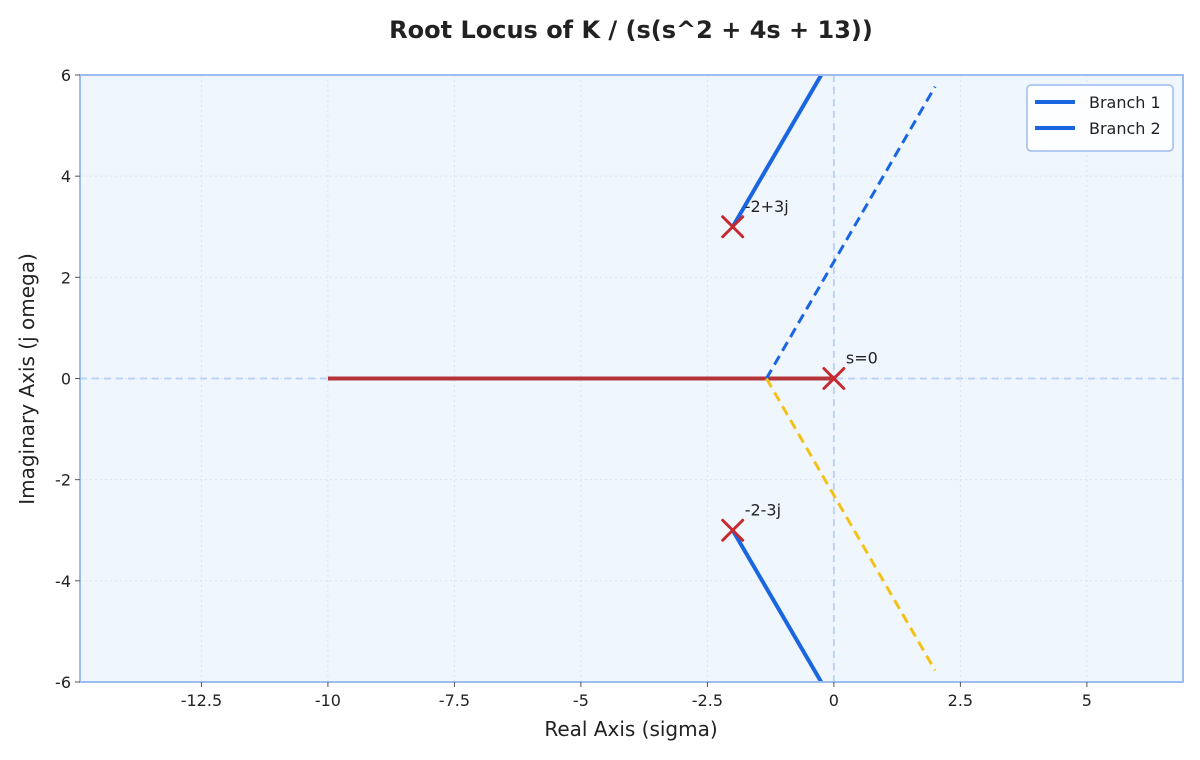 This screenshot has height=760, width=1200. What do you see at coordinates (66, 75) in the screenshot?
I see `y-tick-label: 6` at bounding box center [66, 75].